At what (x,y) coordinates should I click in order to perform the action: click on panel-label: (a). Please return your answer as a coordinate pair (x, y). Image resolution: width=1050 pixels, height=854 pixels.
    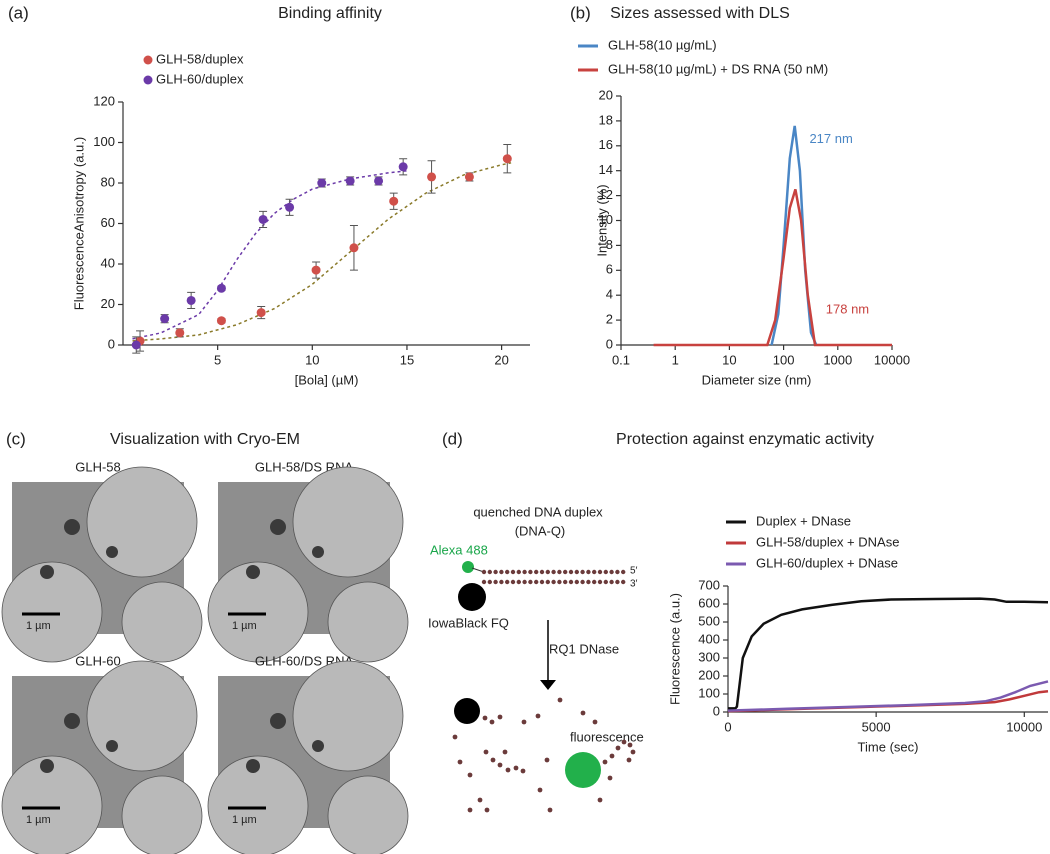
    Looking at the image, I should click on (18, 12).